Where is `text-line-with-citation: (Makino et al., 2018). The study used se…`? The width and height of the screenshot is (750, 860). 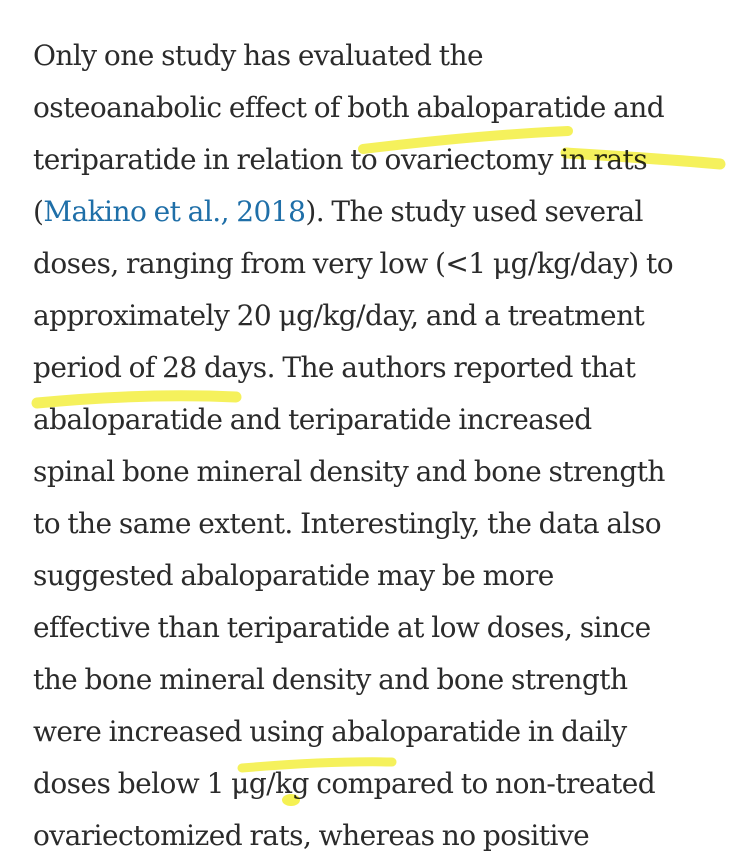 text-line-with-citation: (Makino et al., 2018). The study used se… is located at coordinates (338, 211).